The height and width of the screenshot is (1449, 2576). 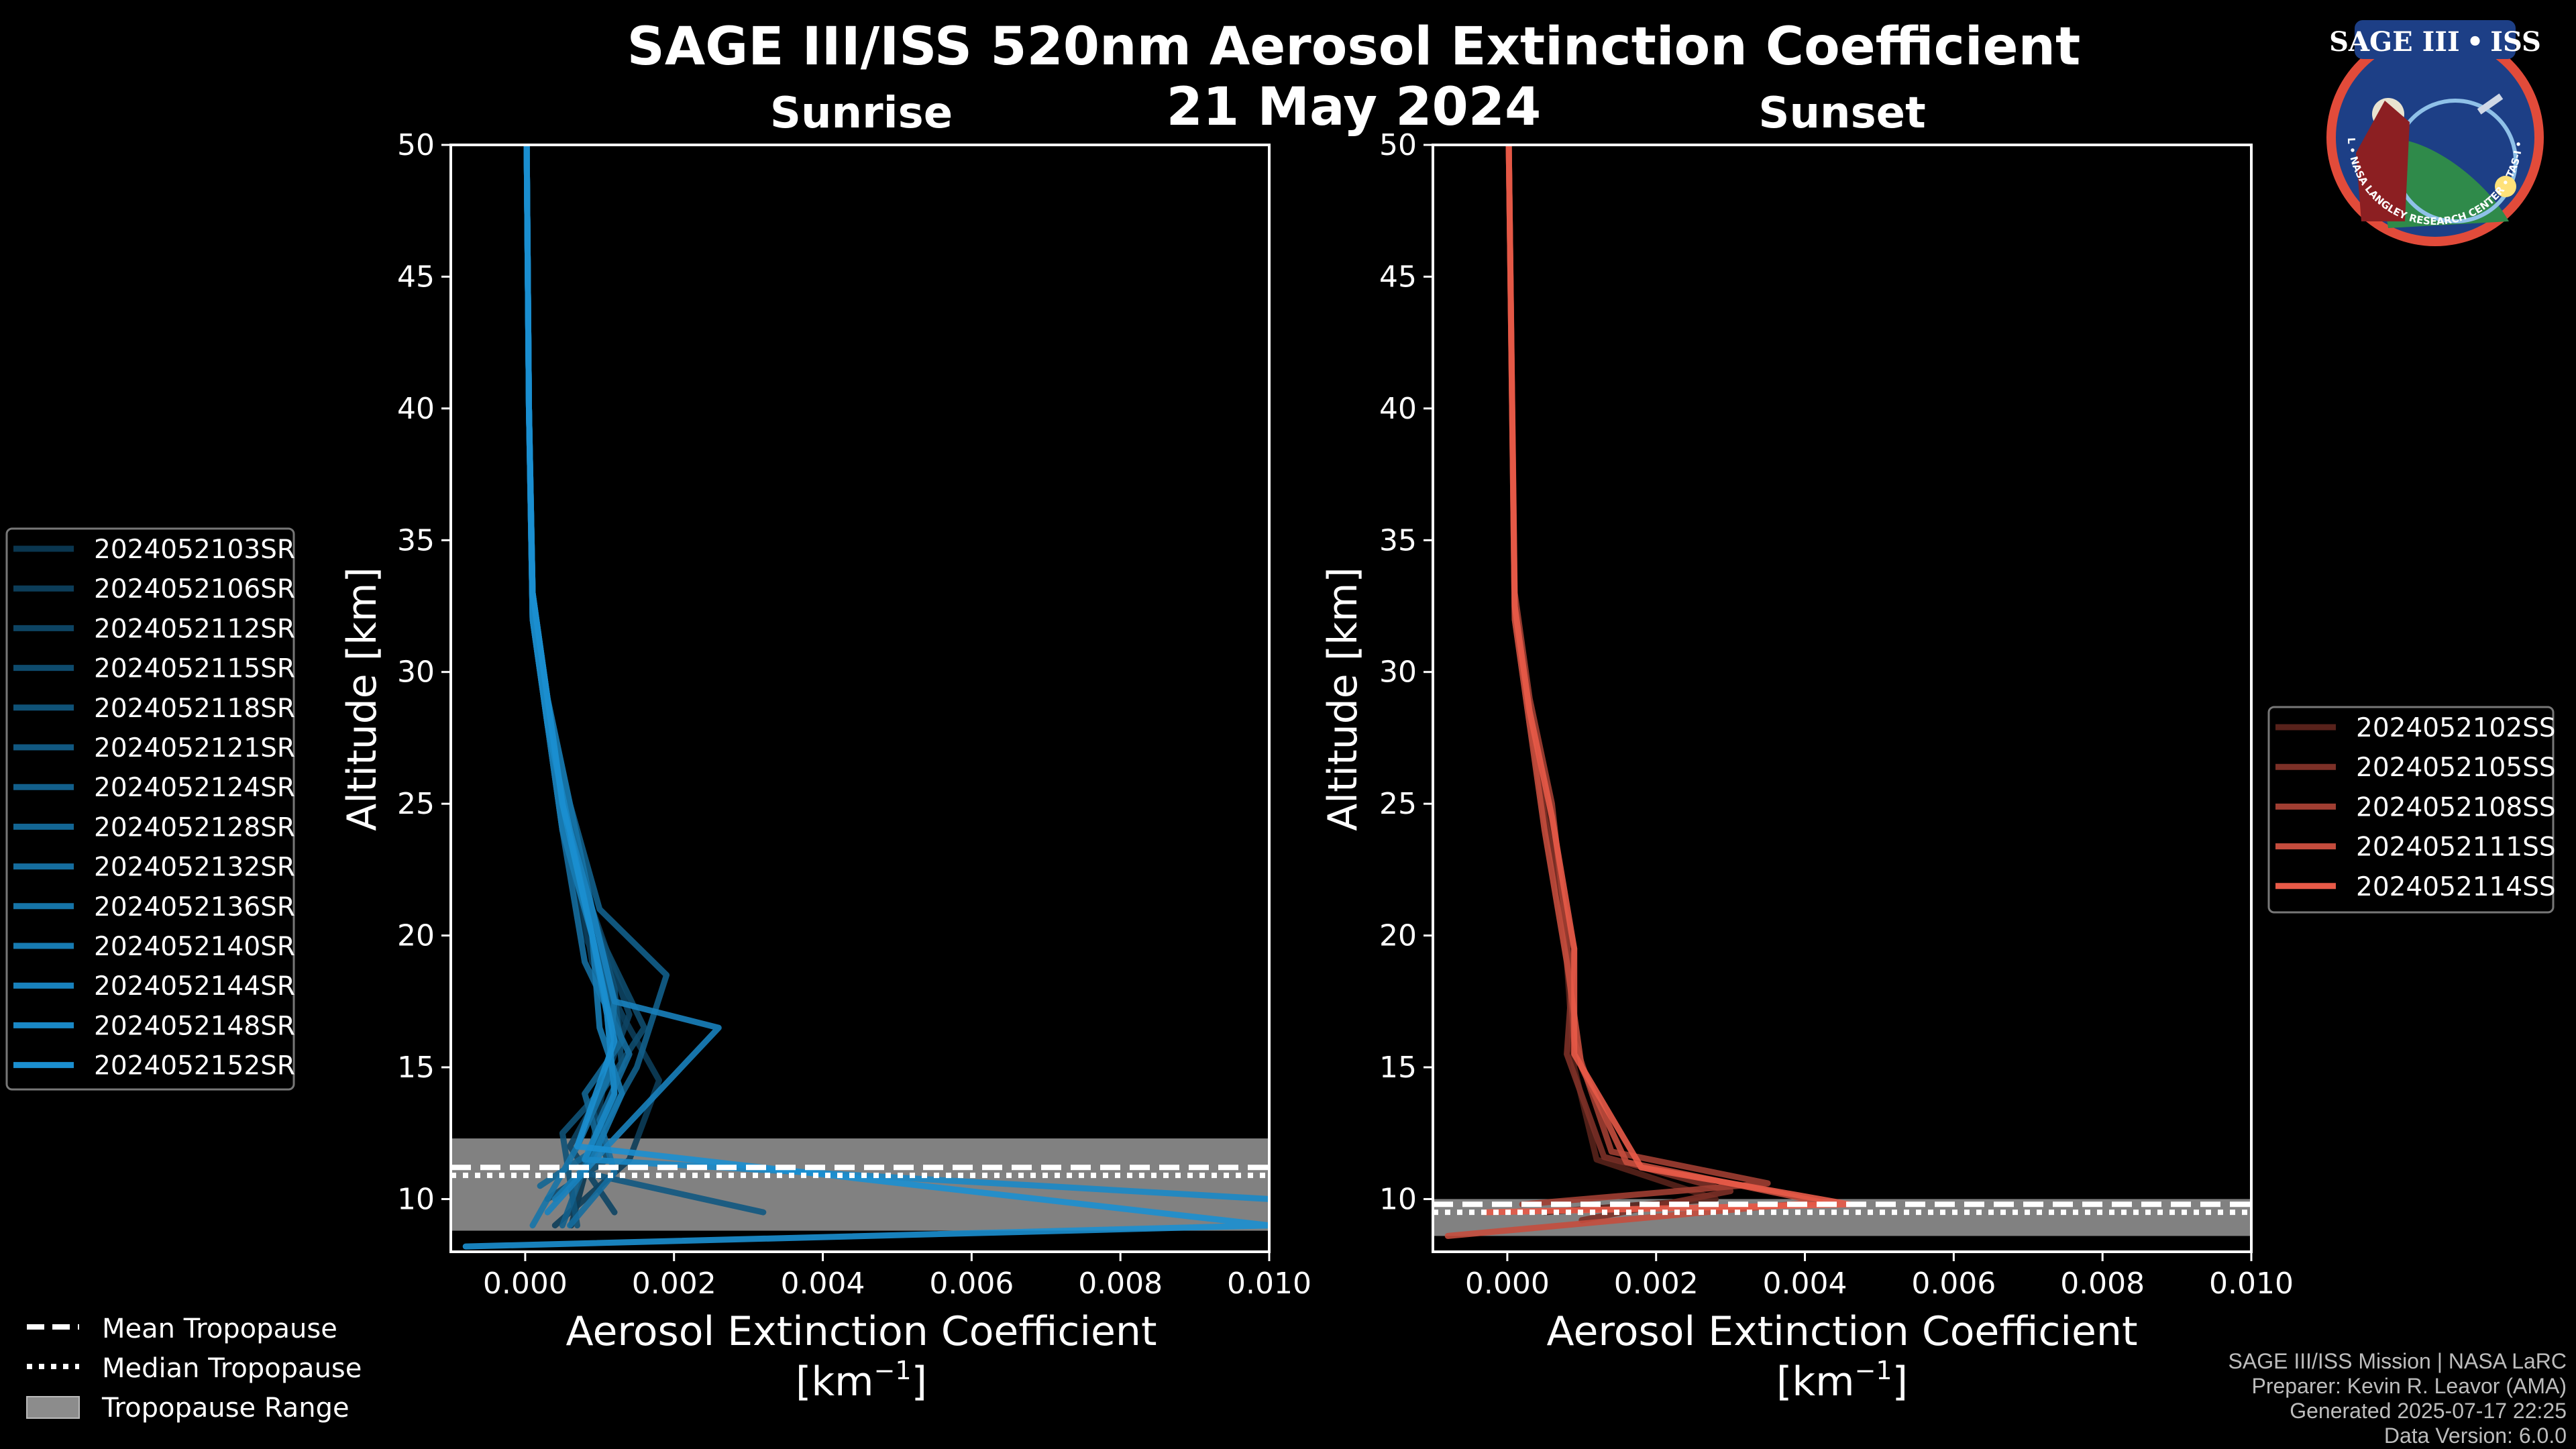 What do you see at coordinates (1120, 1284) in the screenshot?
I see `sunrise-xtick-label: 0.008` at bounding box center [1120, 1284].